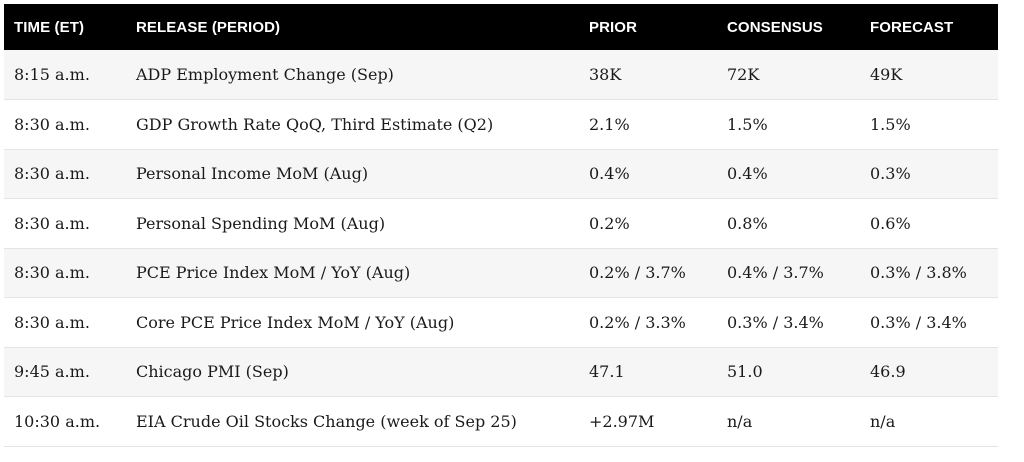  I want to click on cell-forecast: n/a, so click(883, 421).